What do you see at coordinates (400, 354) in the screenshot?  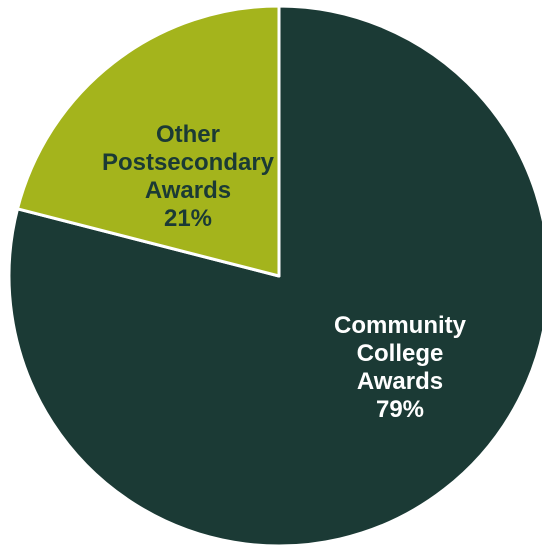 I see `slice-name-community-college-awards: Community College Awards` at bounding box center [400, 354].